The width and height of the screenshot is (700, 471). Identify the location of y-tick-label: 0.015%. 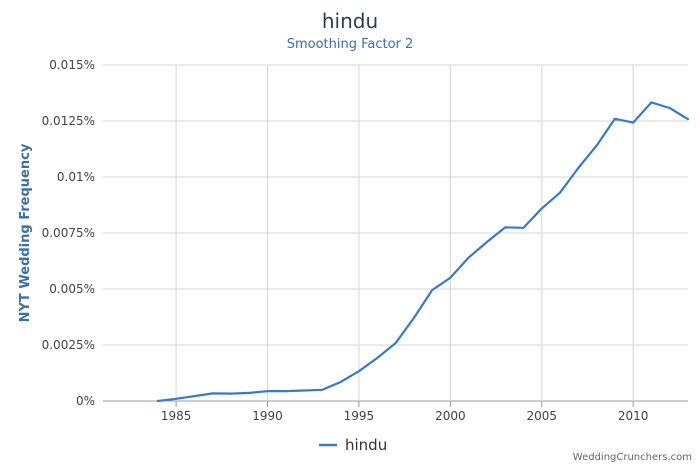
(72, 65).